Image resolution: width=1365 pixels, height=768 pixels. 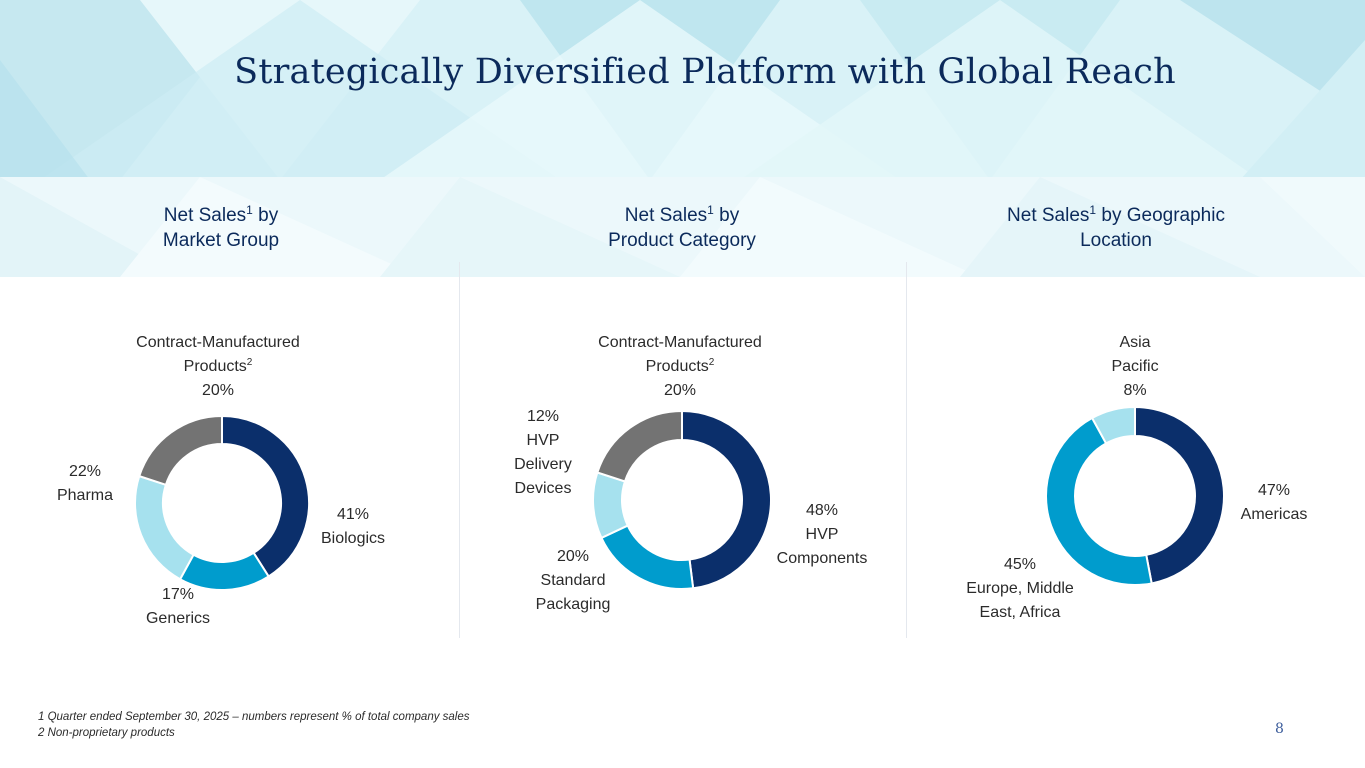 What do you see at coordinates (218, 366) in the screenshot?
I see `chart-1-label-contract: Contract-Manufactured Products2 20%` at bounding box center [218, 366].